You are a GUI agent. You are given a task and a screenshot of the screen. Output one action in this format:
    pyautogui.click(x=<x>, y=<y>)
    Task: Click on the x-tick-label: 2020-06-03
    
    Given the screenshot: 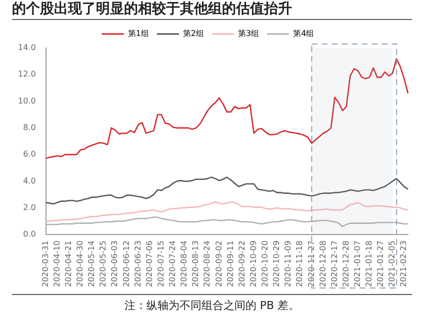 What is the action you would take?
    pyautogui.click(x=115, y=264)
    